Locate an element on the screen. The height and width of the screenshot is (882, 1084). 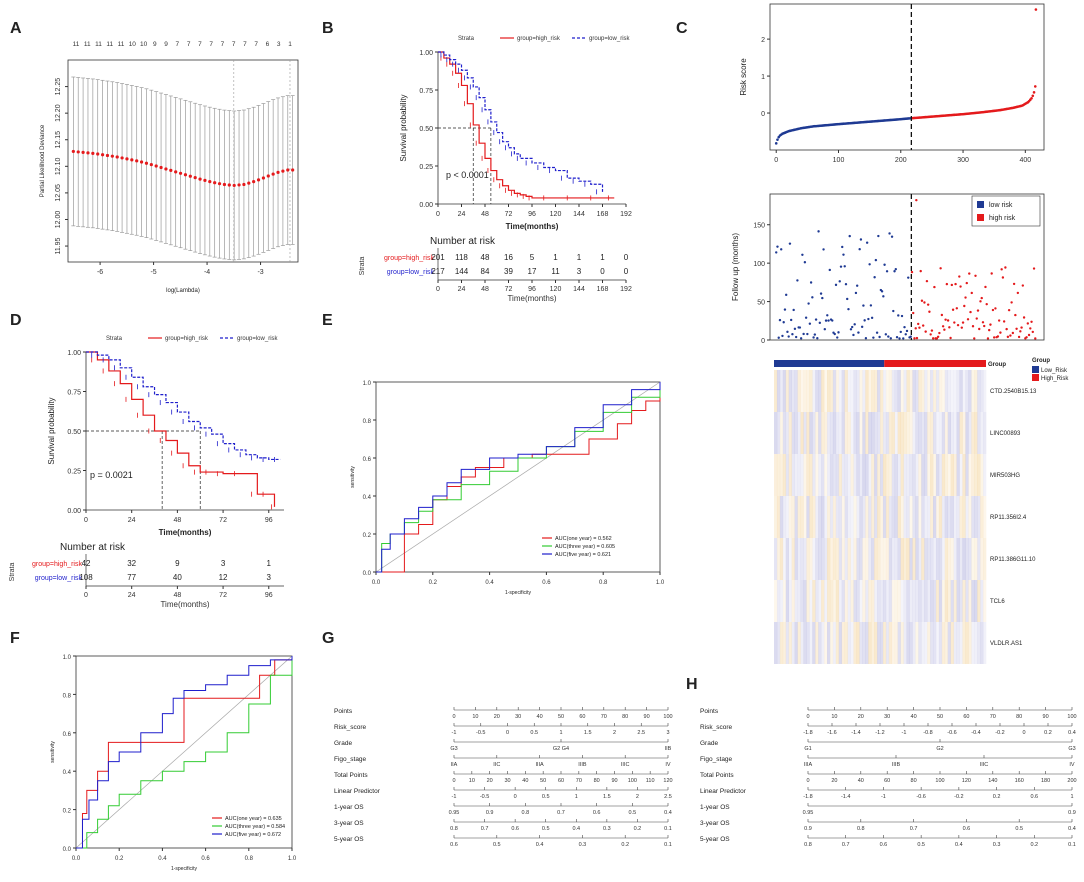
group-bar-low is located at coordinates (829, 363).